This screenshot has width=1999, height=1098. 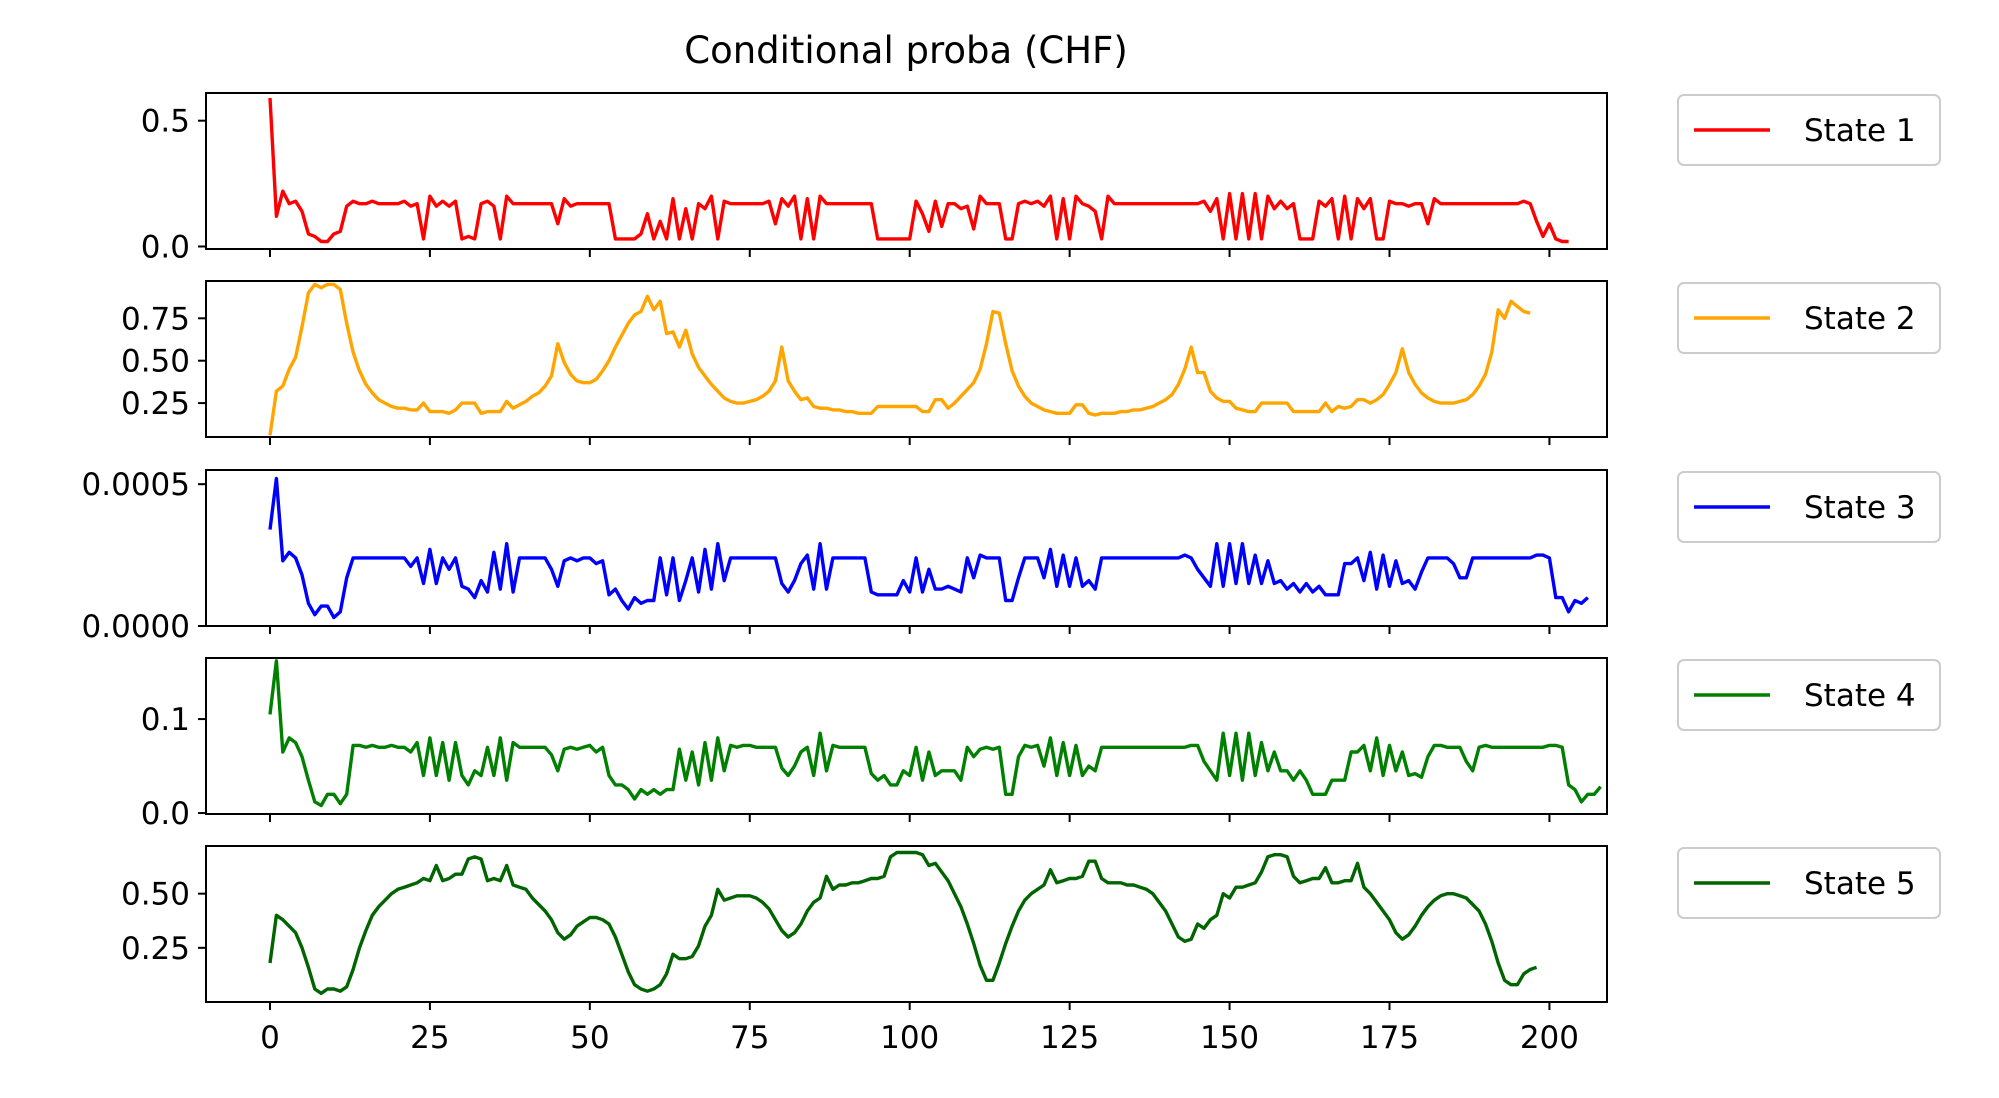 What do you see at coordinates (155, 319) in the screenshot?
I see `y-tick-label: 0.75` at bounding box center [155, 319].